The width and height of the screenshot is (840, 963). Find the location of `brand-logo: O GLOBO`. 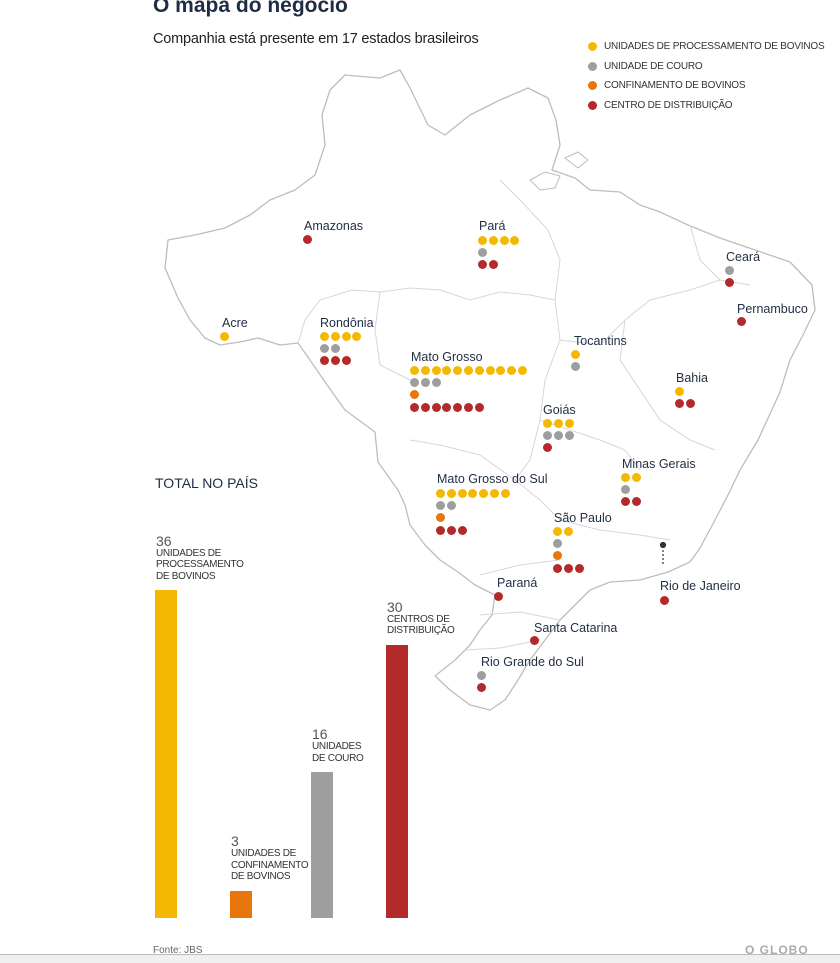

brand-logo: O GLOBO is located at coordinates (777, 950).